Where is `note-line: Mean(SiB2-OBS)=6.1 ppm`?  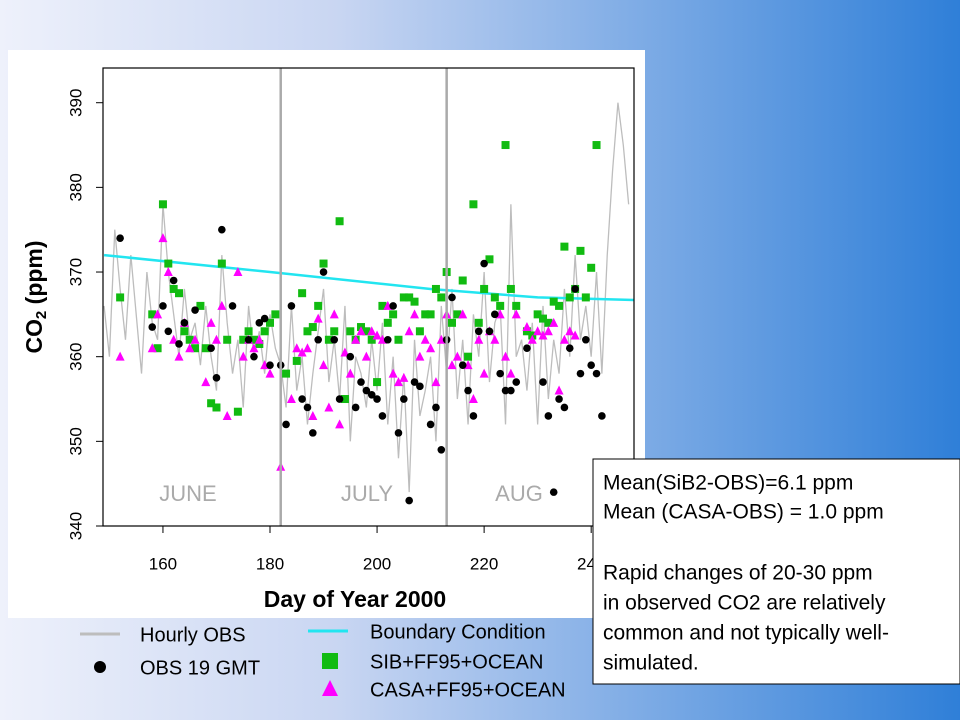 note-line: Mean(SiB2-OBS)=6.1 ppm is located at coordinates (728, 483).